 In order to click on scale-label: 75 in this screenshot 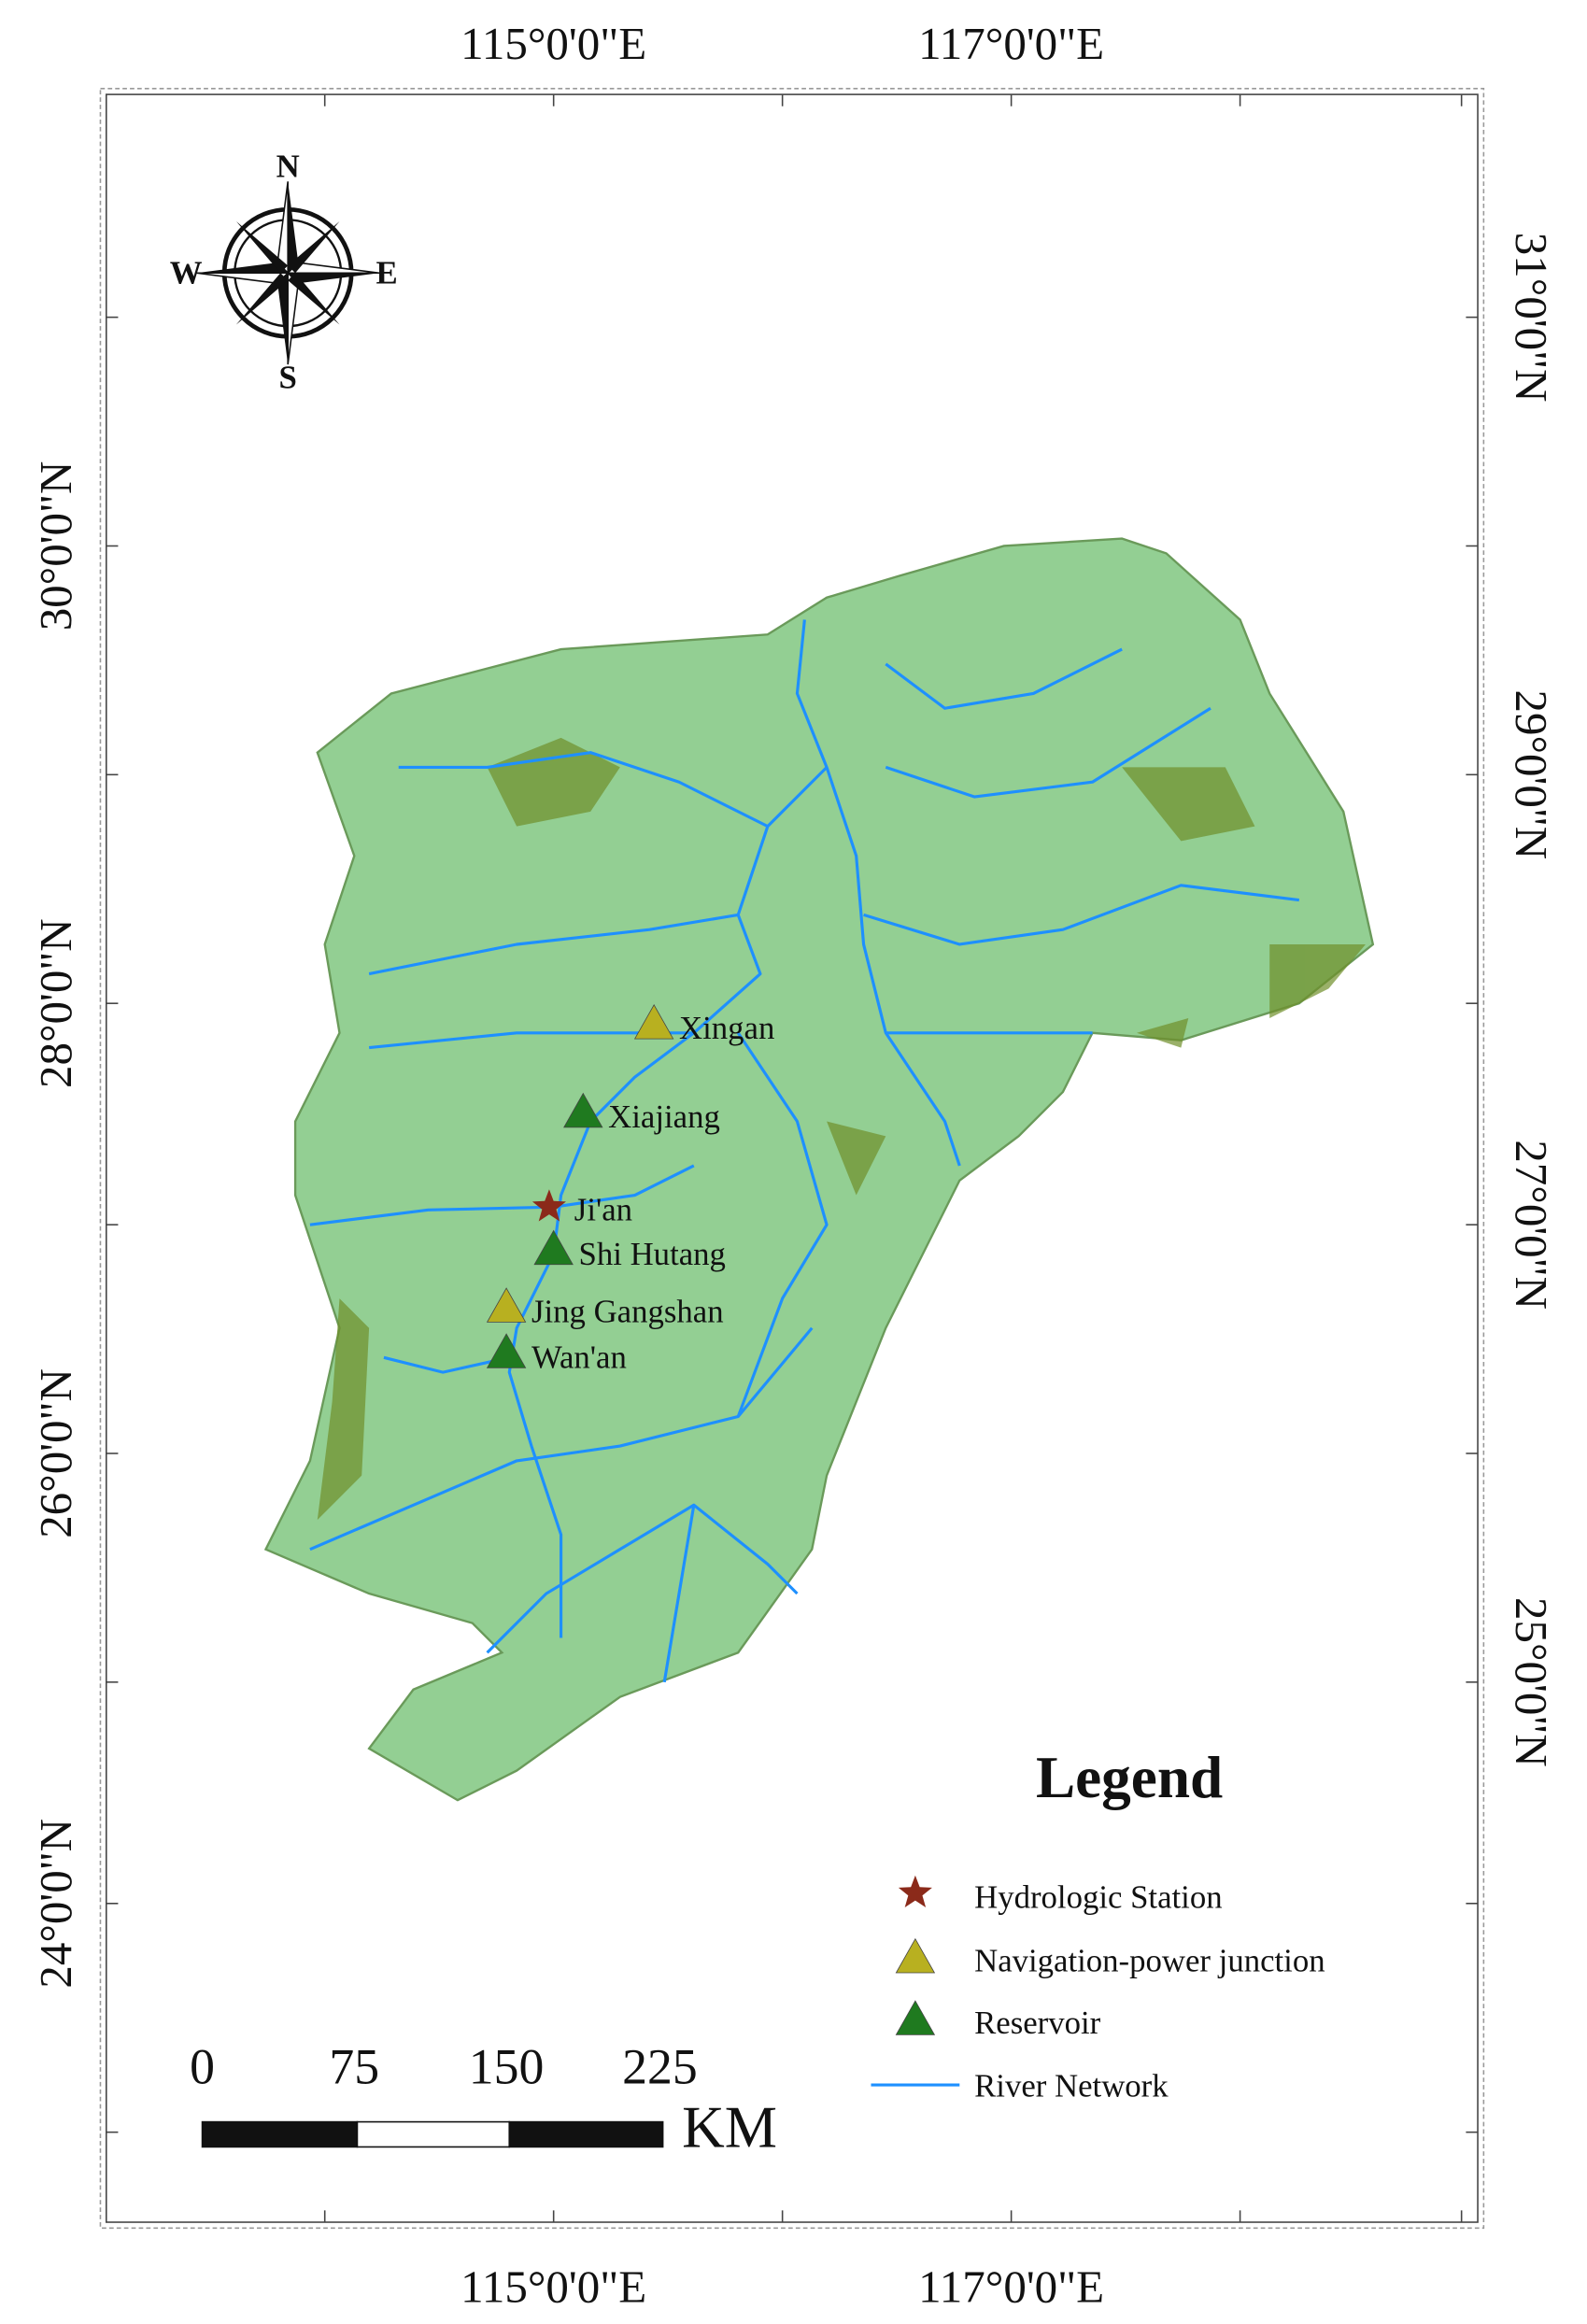, I will do `click(354, 2067)`.